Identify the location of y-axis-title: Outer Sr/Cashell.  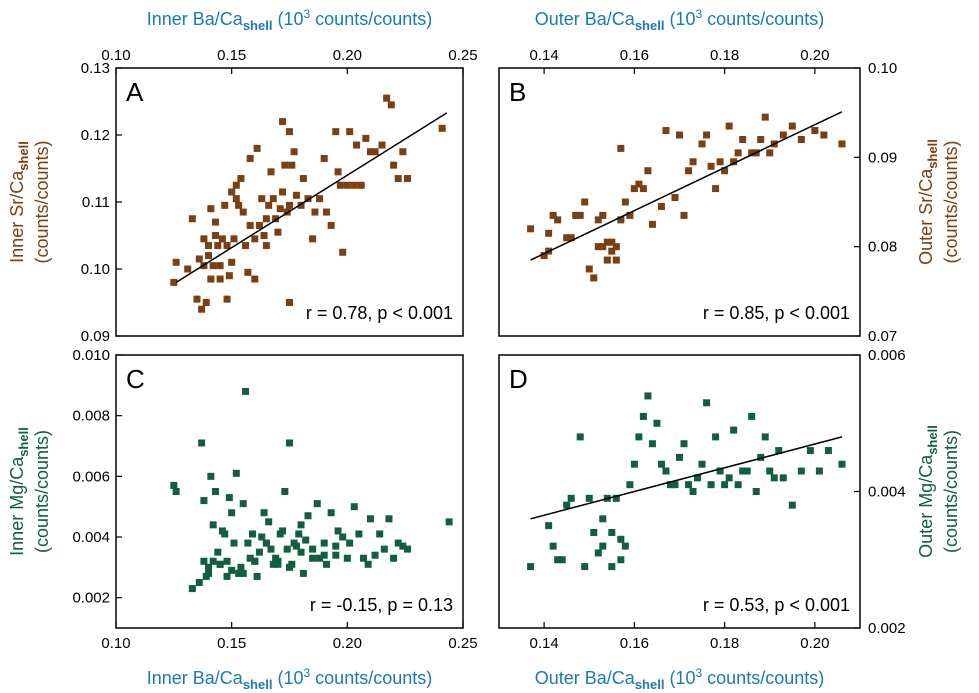
(928, 202).